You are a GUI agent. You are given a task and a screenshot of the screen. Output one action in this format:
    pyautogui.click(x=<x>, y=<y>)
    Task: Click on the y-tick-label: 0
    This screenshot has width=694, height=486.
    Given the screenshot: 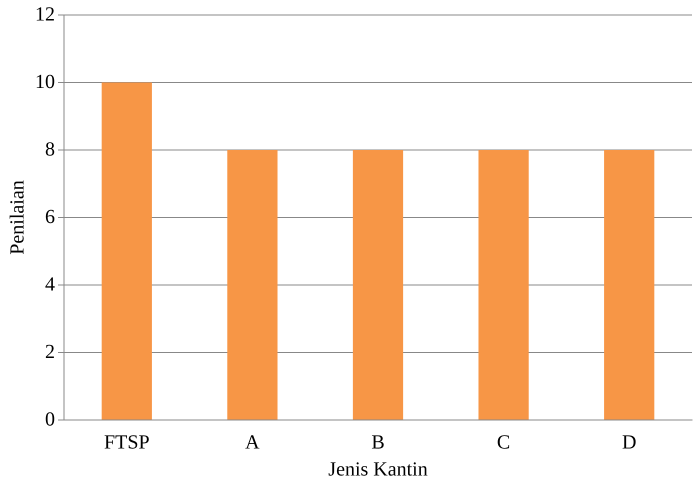 What is the action you would take?
    pyautogui.click(x=50, y=419)
    